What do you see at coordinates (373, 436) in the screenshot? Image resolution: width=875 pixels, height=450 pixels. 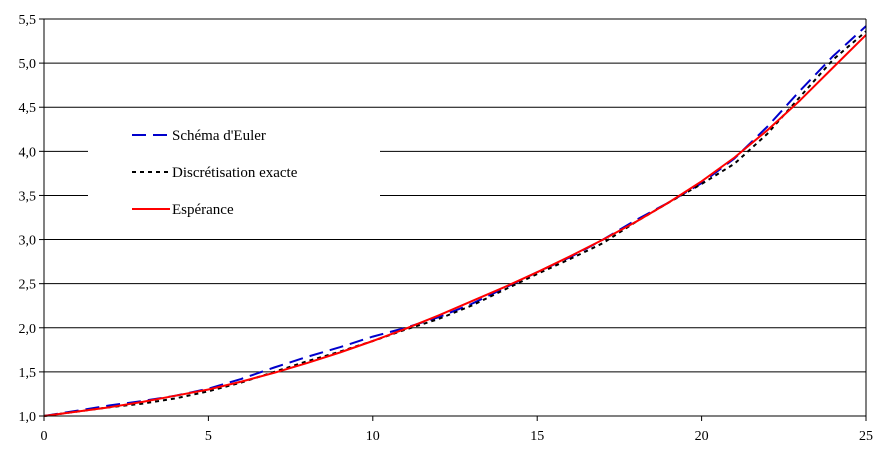 I see `x-tick-label: 10` at bounding box center [373, 436].